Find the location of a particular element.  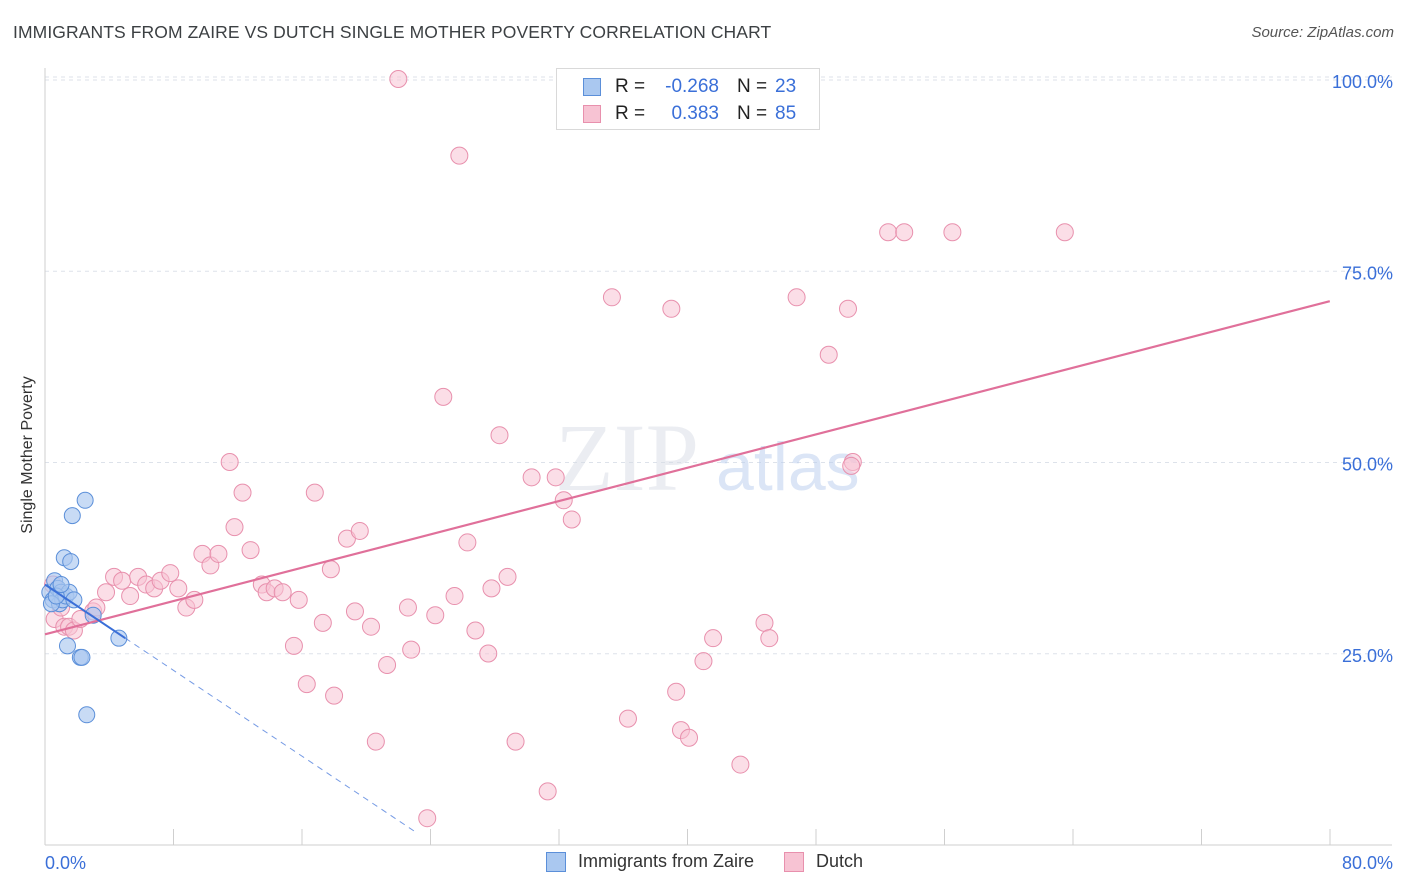

x-tick-label: 80.0% is located at coordinates (1367, 863).